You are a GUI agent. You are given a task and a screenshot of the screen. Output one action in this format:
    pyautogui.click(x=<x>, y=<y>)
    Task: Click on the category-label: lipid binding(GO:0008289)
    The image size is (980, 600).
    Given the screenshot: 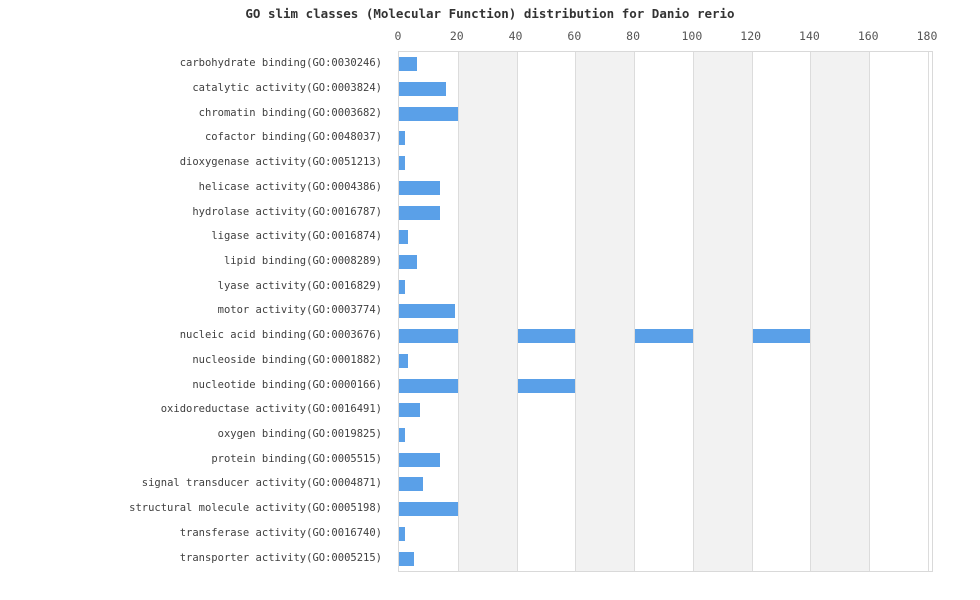 What is the action you would take?
    pyautogui.click(x=302, y=261)
    